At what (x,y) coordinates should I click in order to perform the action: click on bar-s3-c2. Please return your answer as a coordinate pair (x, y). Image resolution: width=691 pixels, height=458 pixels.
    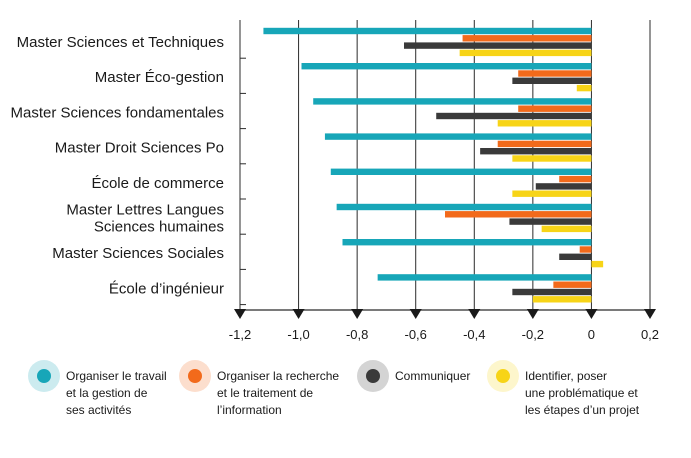
    Looking at the image, I should click on (544, 123).